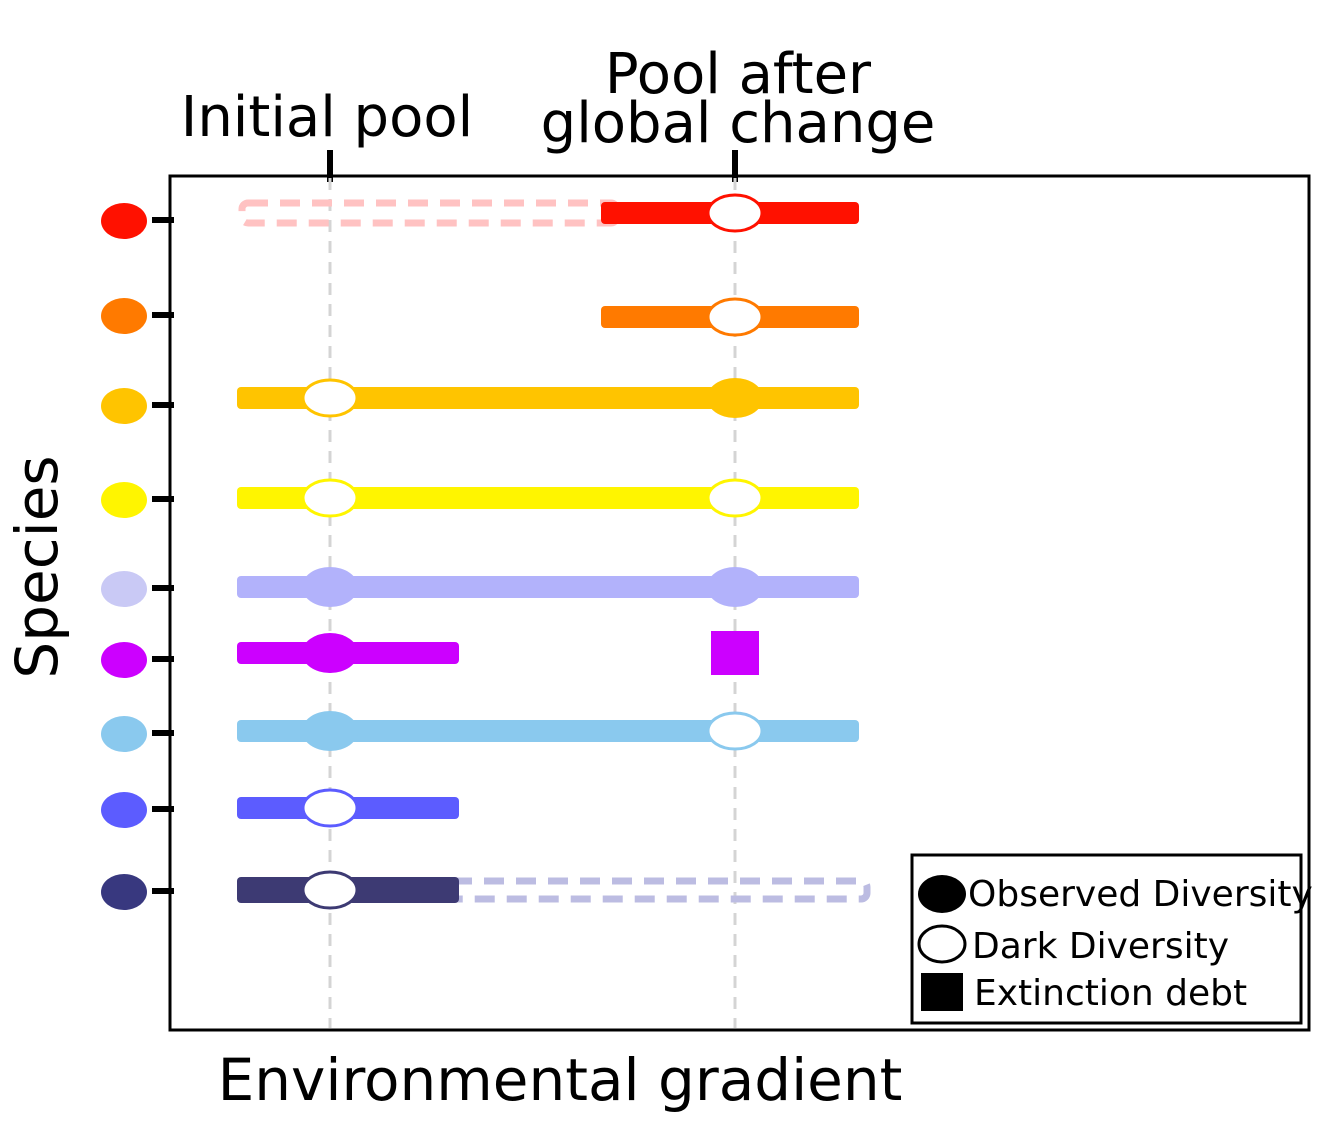  Describe the element at coordinates (163, 220) in the screenshot. I see `species-1-axis-tick` at that location.